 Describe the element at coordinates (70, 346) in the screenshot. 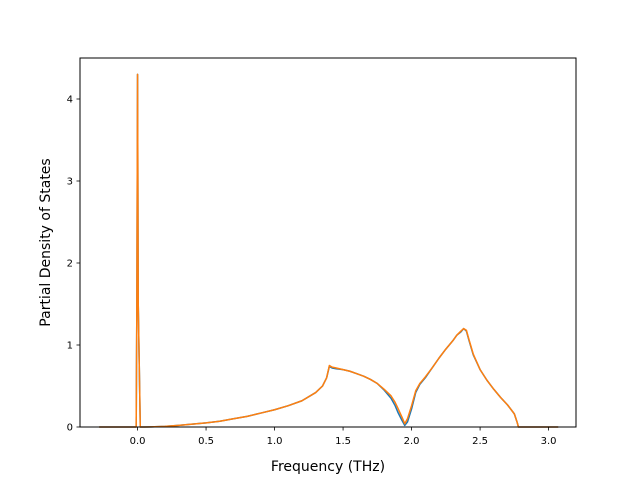

I see `y-tick-label: 1` at that location.